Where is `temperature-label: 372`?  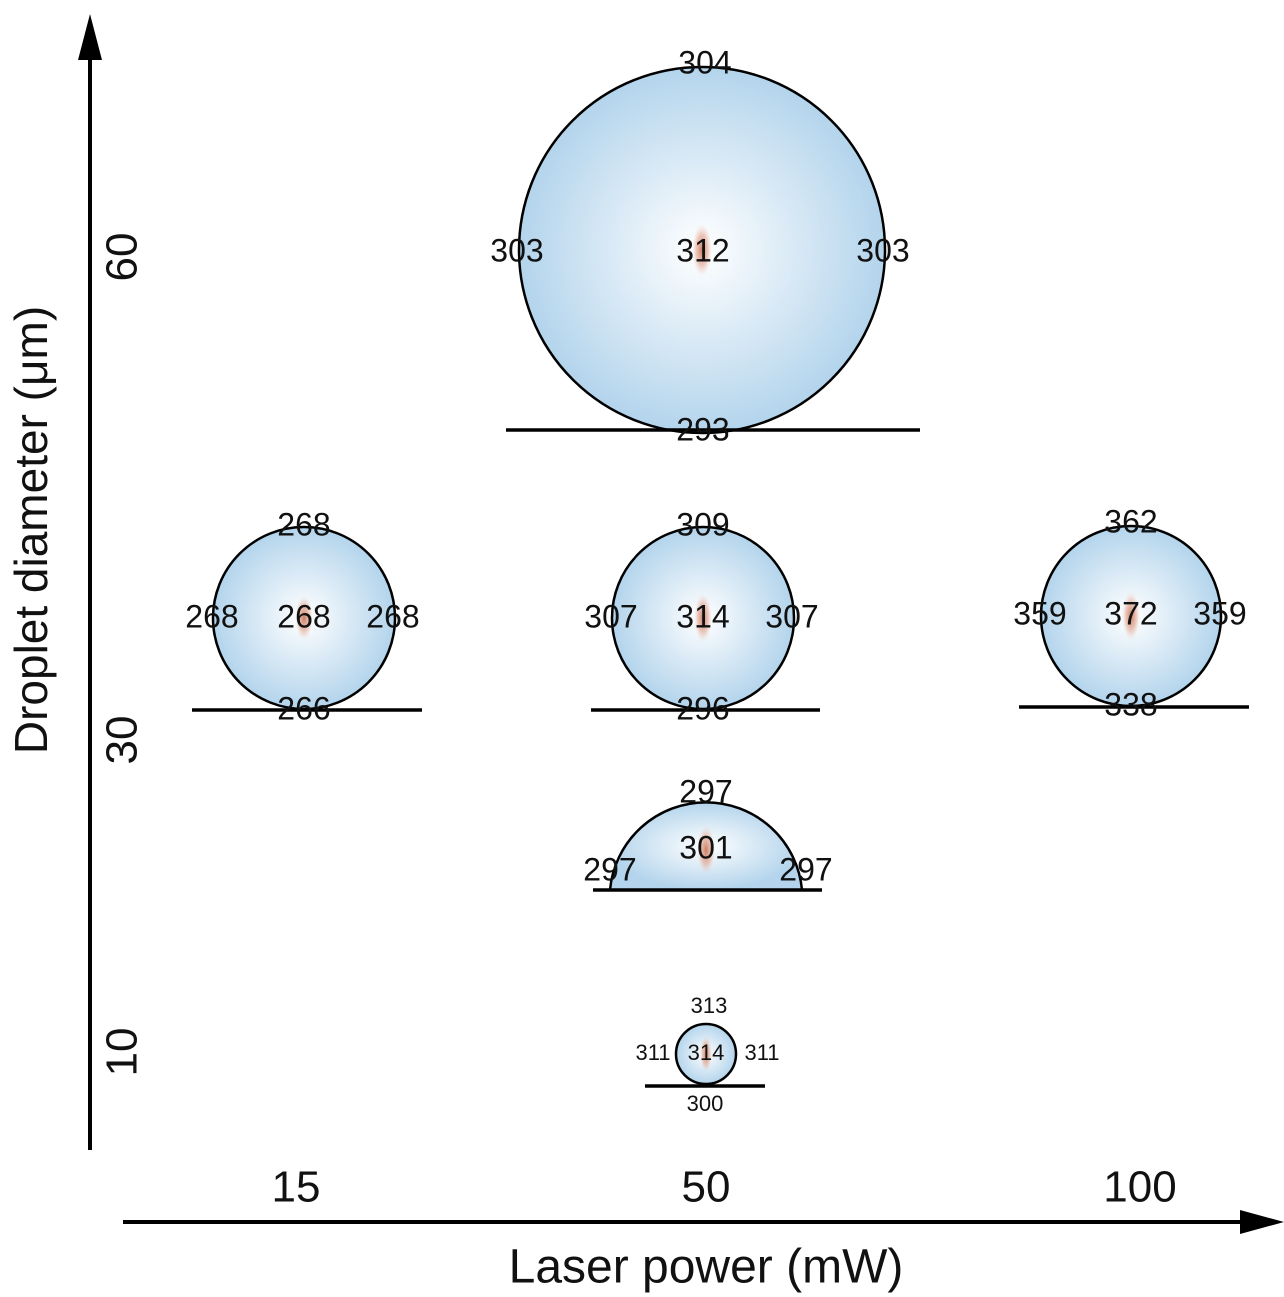
temperature-label: 372 is located at coordinates (1130, 613).